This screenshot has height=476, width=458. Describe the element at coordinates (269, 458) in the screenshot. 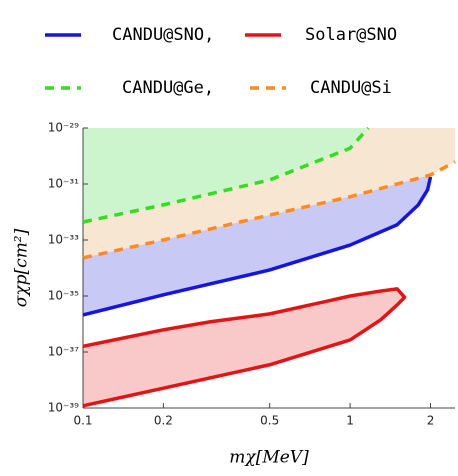

I see `x-axis-label: mχ[MeV]` at that location.